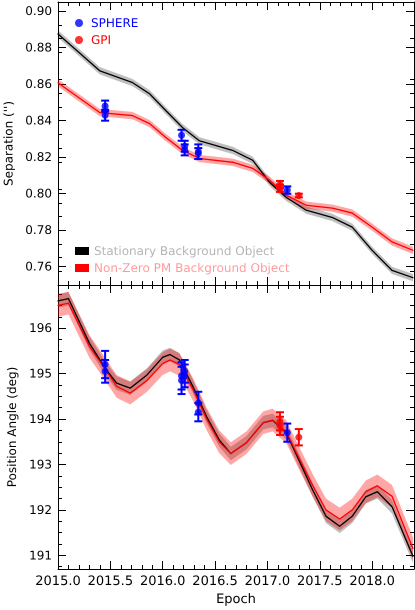  I want to click on x-axis-title: Epoch, so click(236, 599).